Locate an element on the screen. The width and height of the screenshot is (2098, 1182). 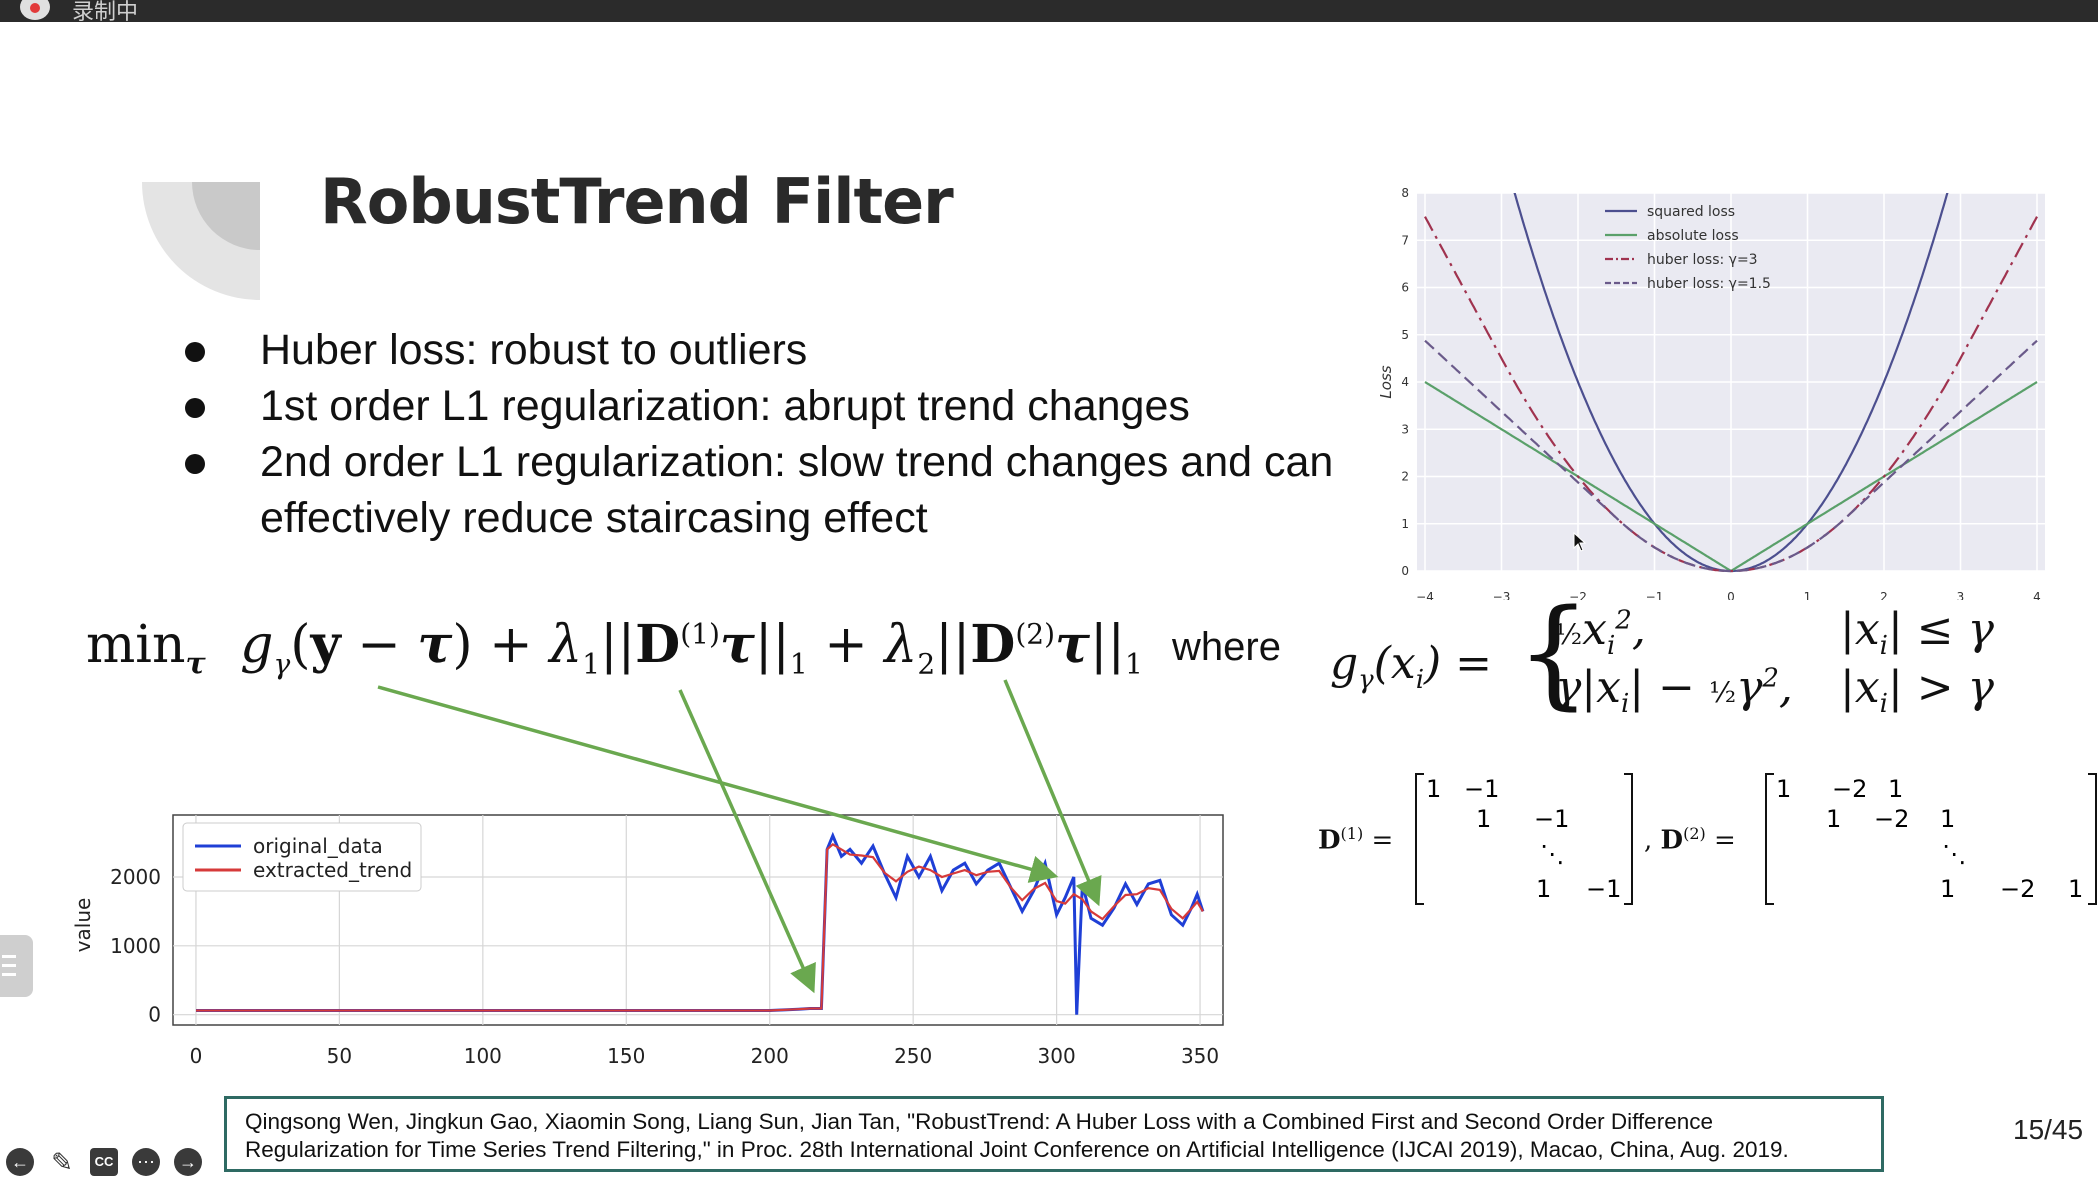
x-tick-label: −3 is located at coordinates (1502, 595).